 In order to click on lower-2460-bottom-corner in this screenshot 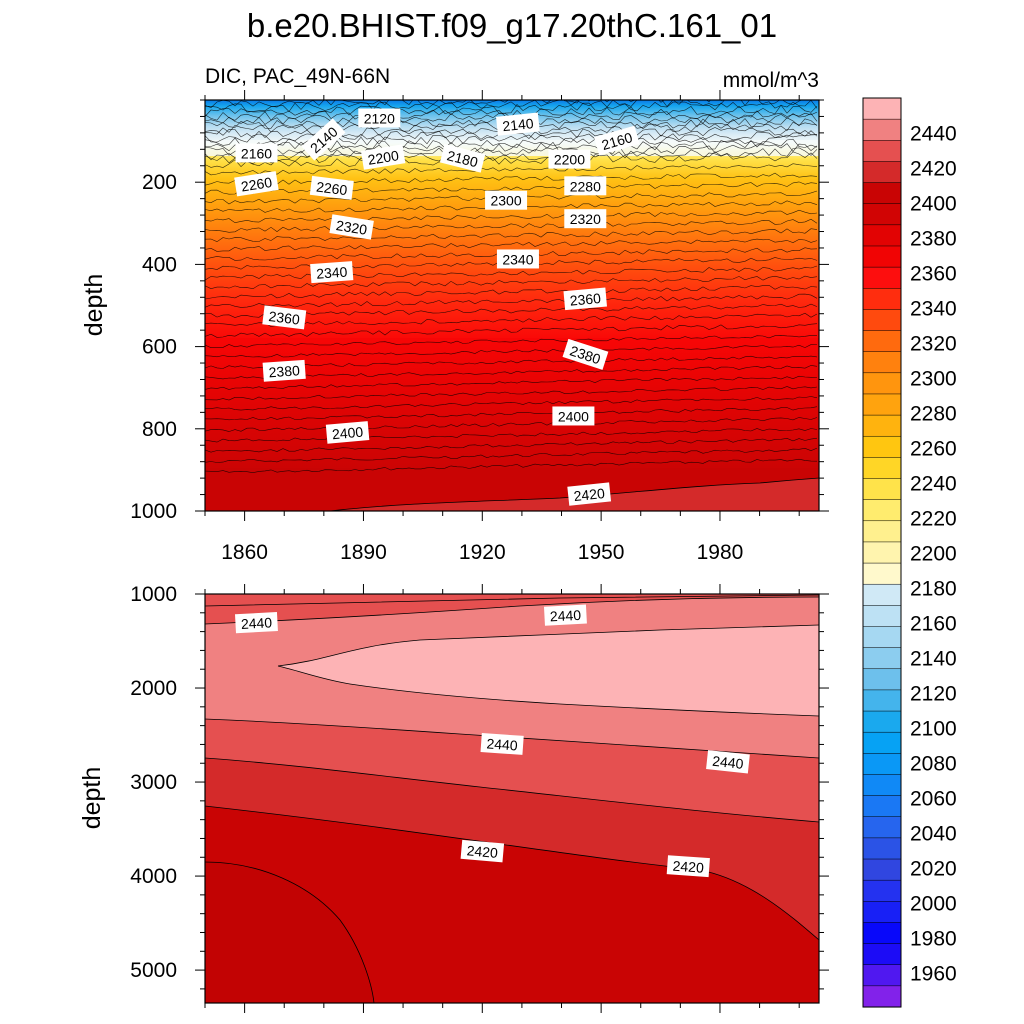, I will do `click(289, 932)`.